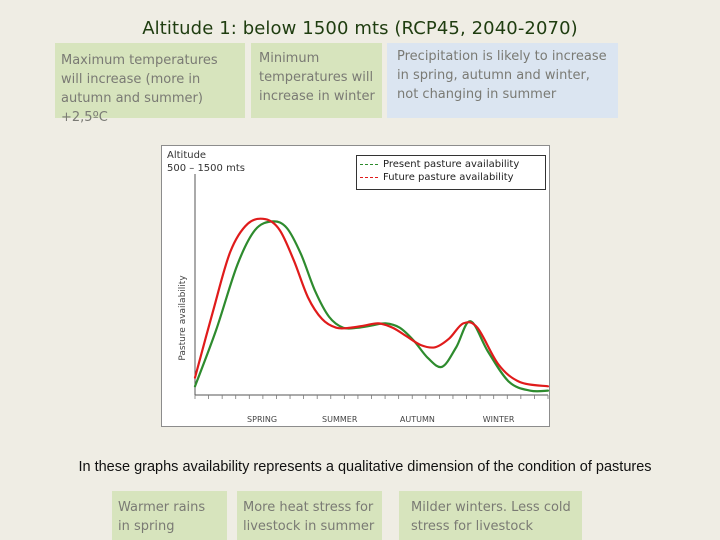 This screenshot has height=540, width=720. Describe the element at coordinates (206, 168) in the screenshot. I see `altitude-label-line2: 500 – 1500 mts` at that location.